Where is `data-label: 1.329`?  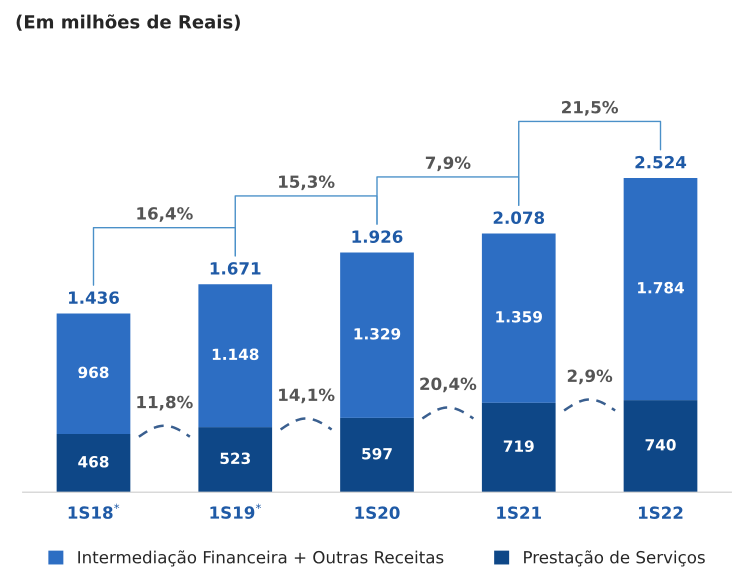
data-label: 1.329 is located at coordinates (377, 334).